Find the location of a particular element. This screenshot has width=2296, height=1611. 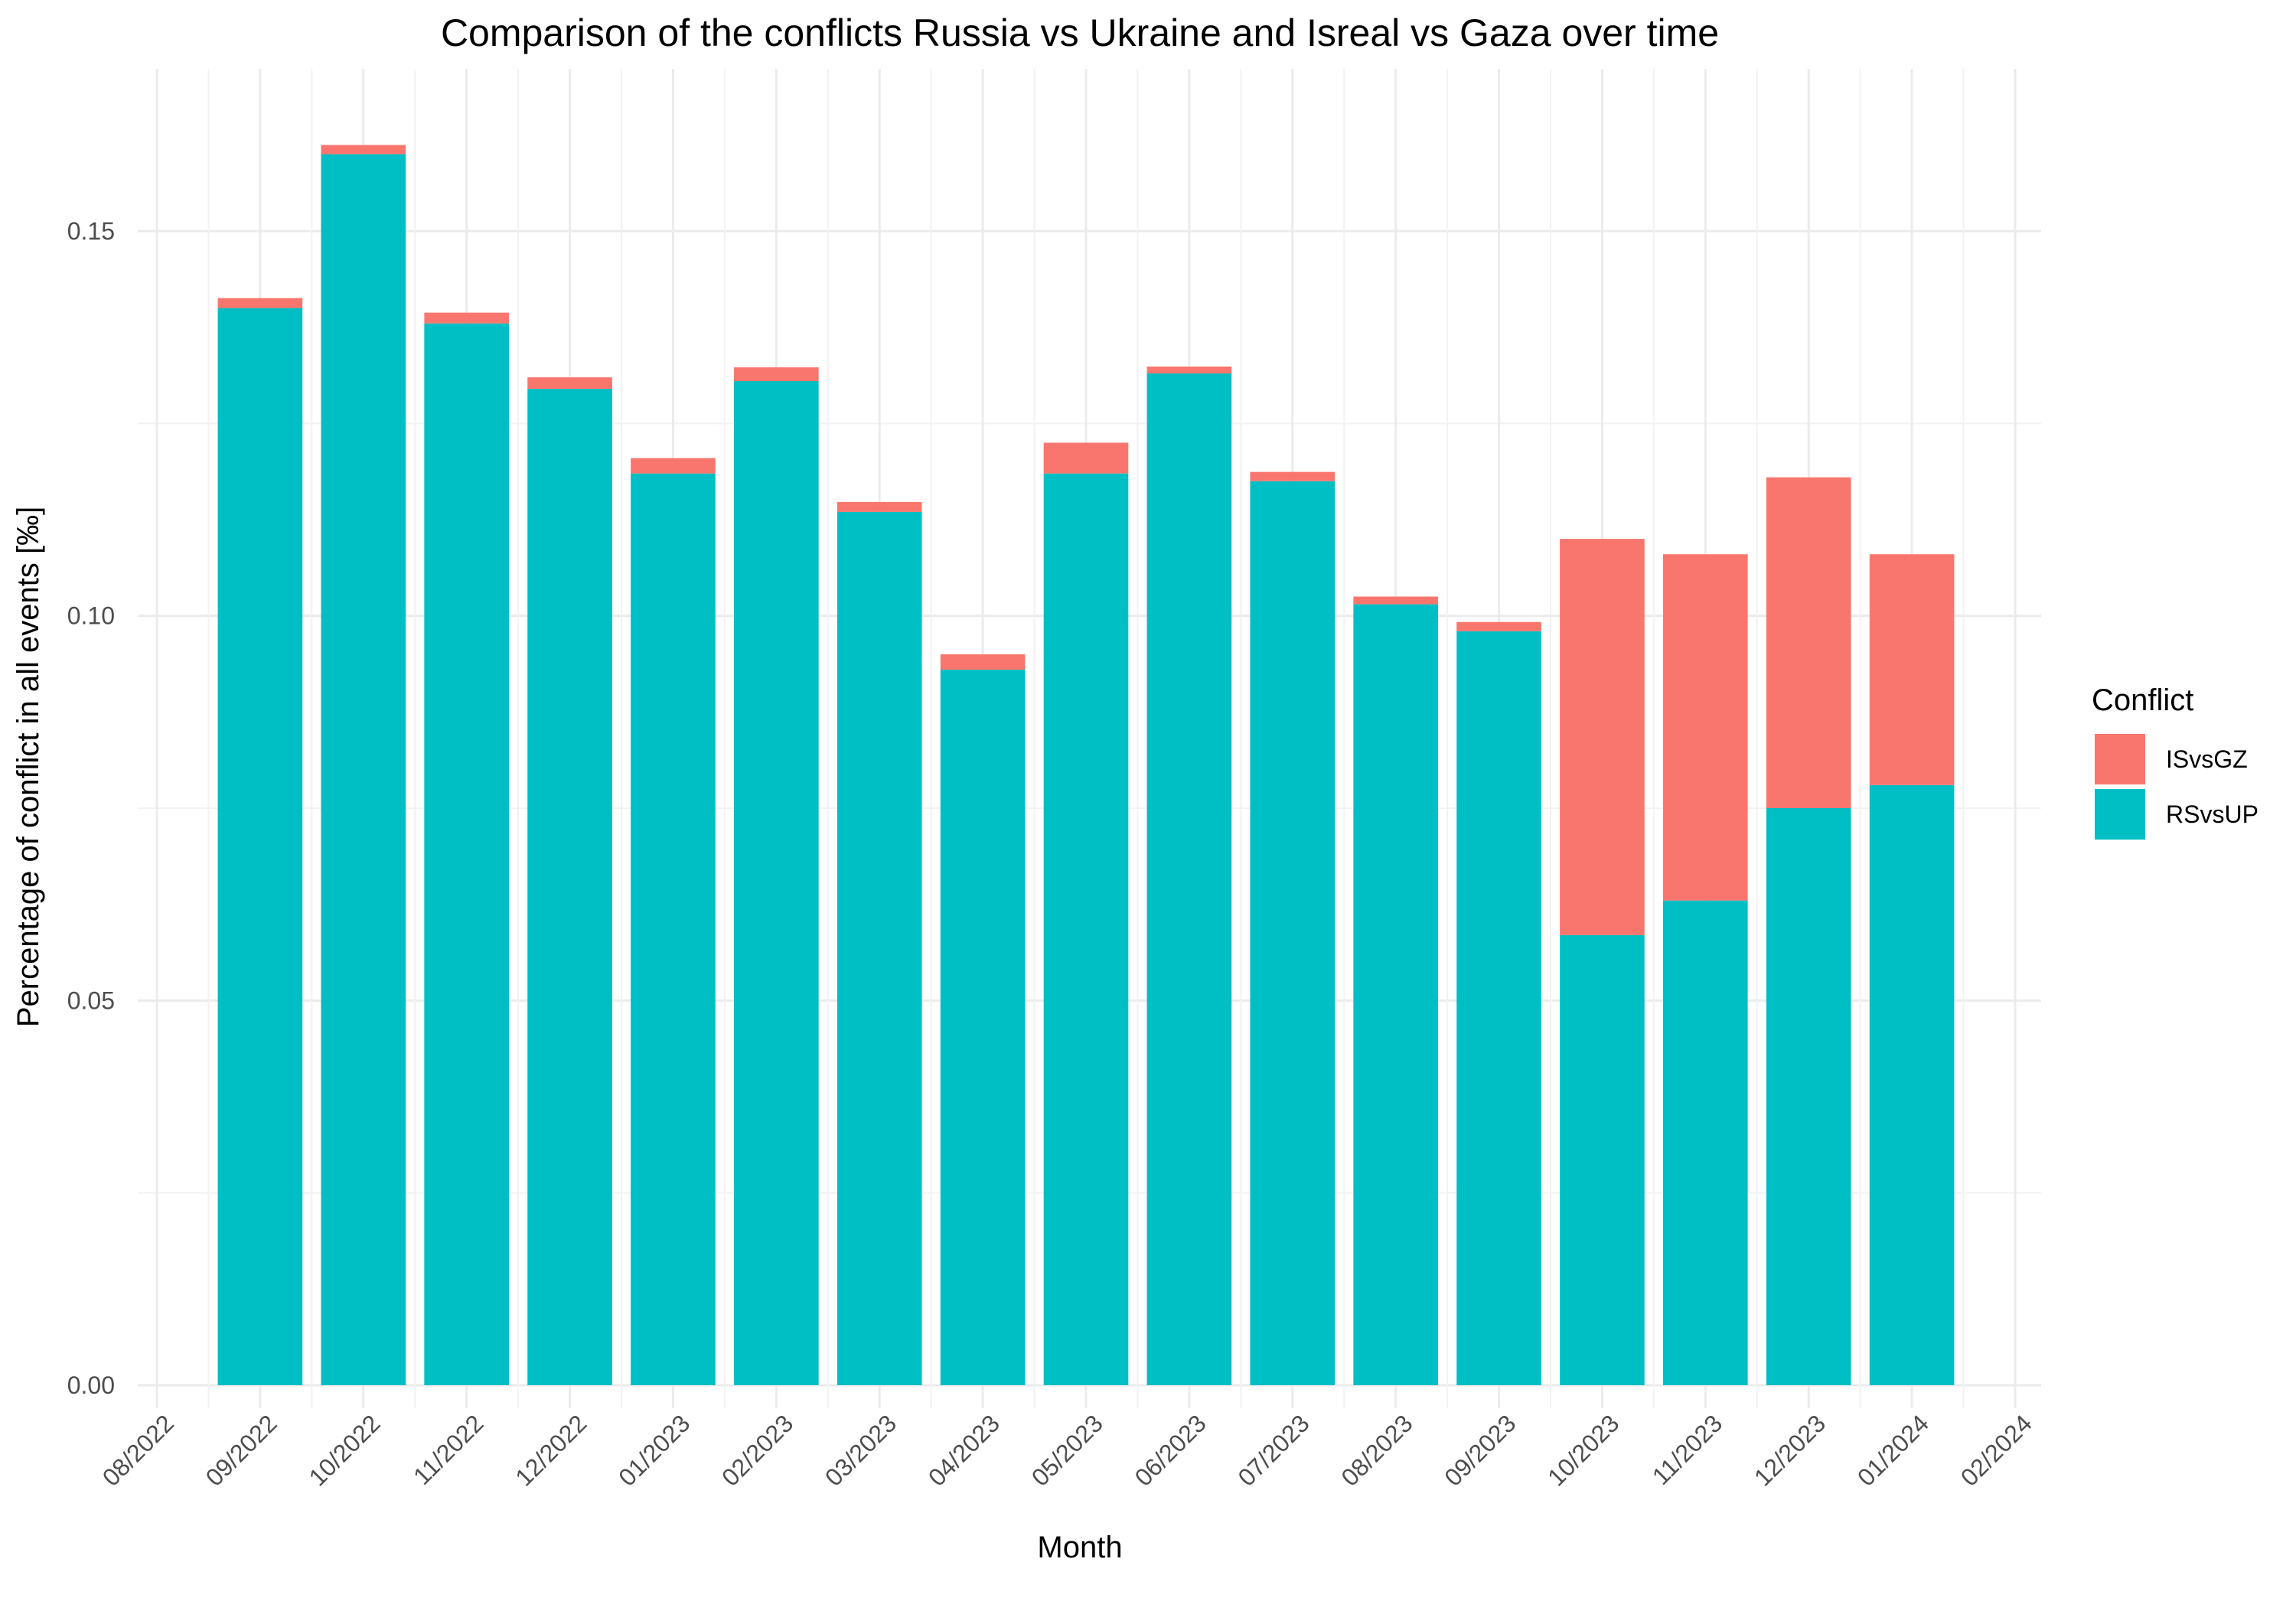

bar-isvsgz-12-2023 is located at coordinates (1808, 642).